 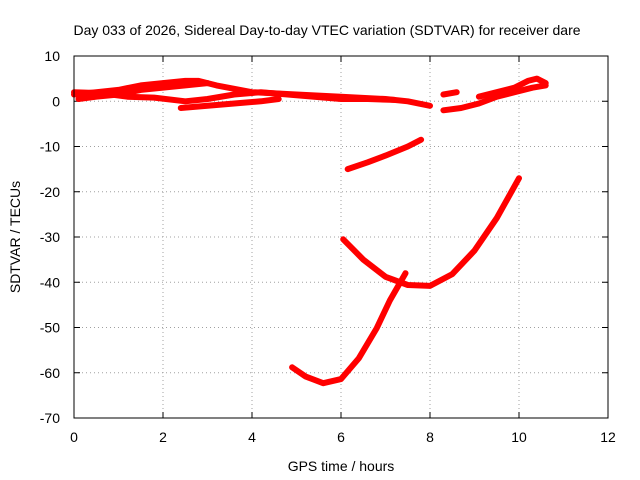 I want to click on y-tick-label: -10, so click(x=50, y=147).